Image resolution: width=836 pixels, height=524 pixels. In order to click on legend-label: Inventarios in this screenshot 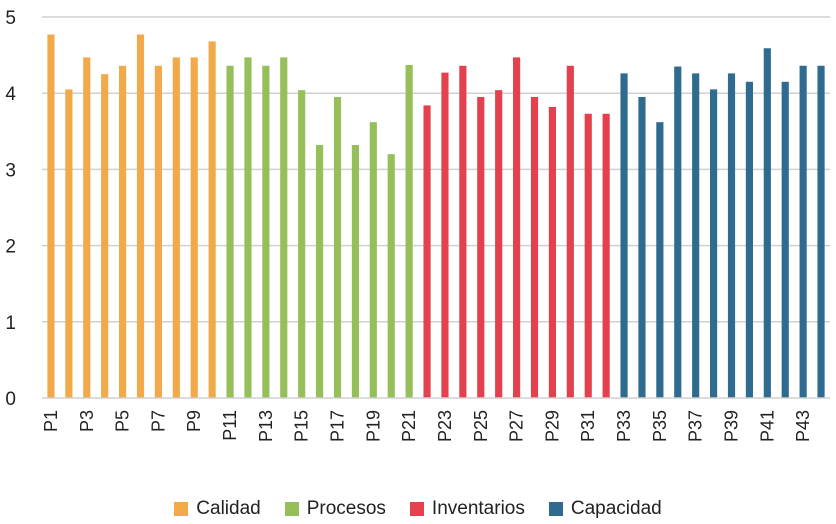, I will do `click(478, 508)`.